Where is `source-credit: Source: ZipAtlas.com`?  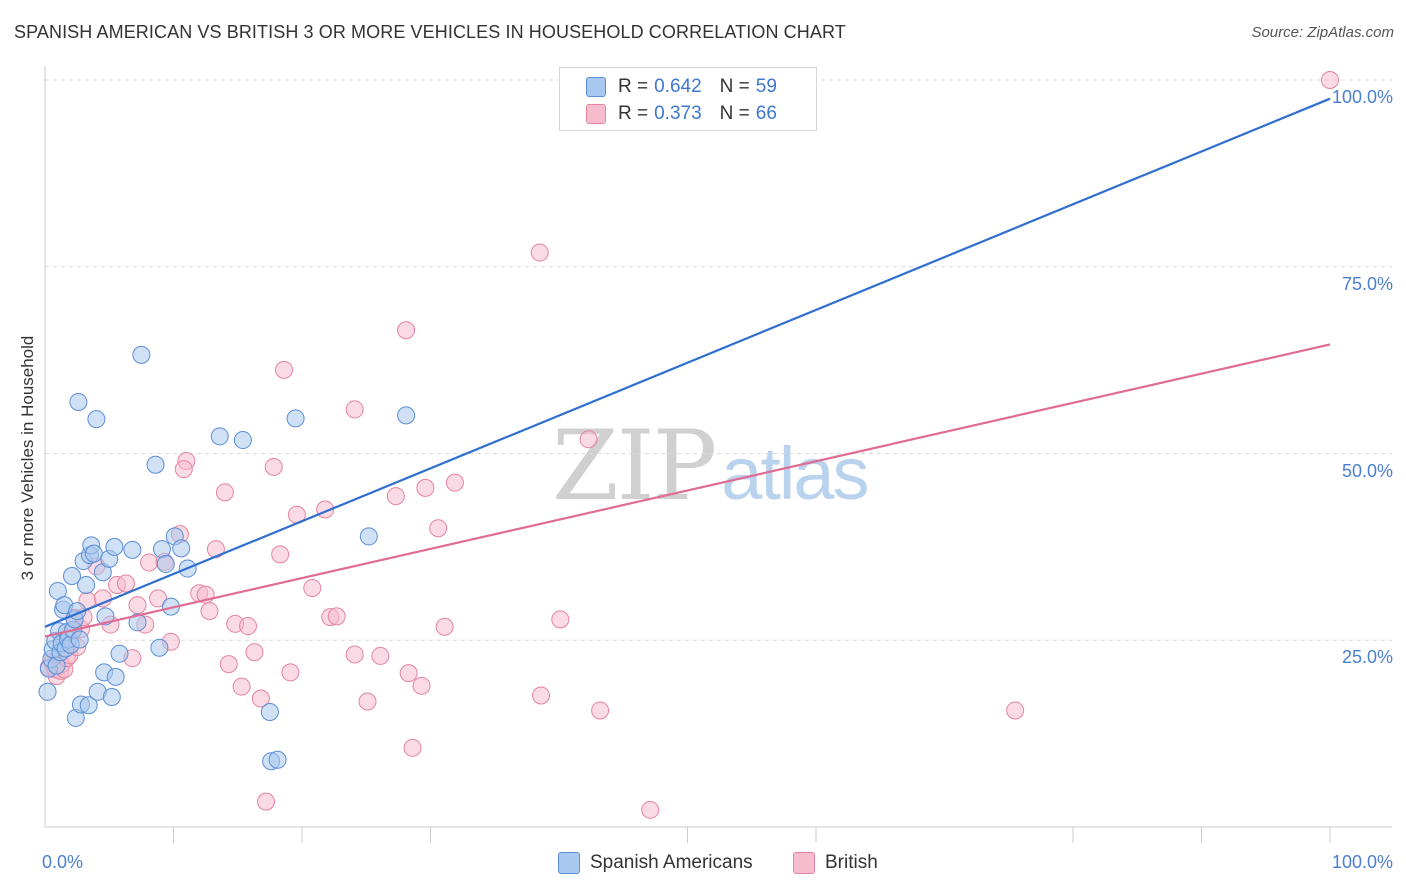 source-credit: Source: ZipAtlas.com is located at coordinates (1322, 32).